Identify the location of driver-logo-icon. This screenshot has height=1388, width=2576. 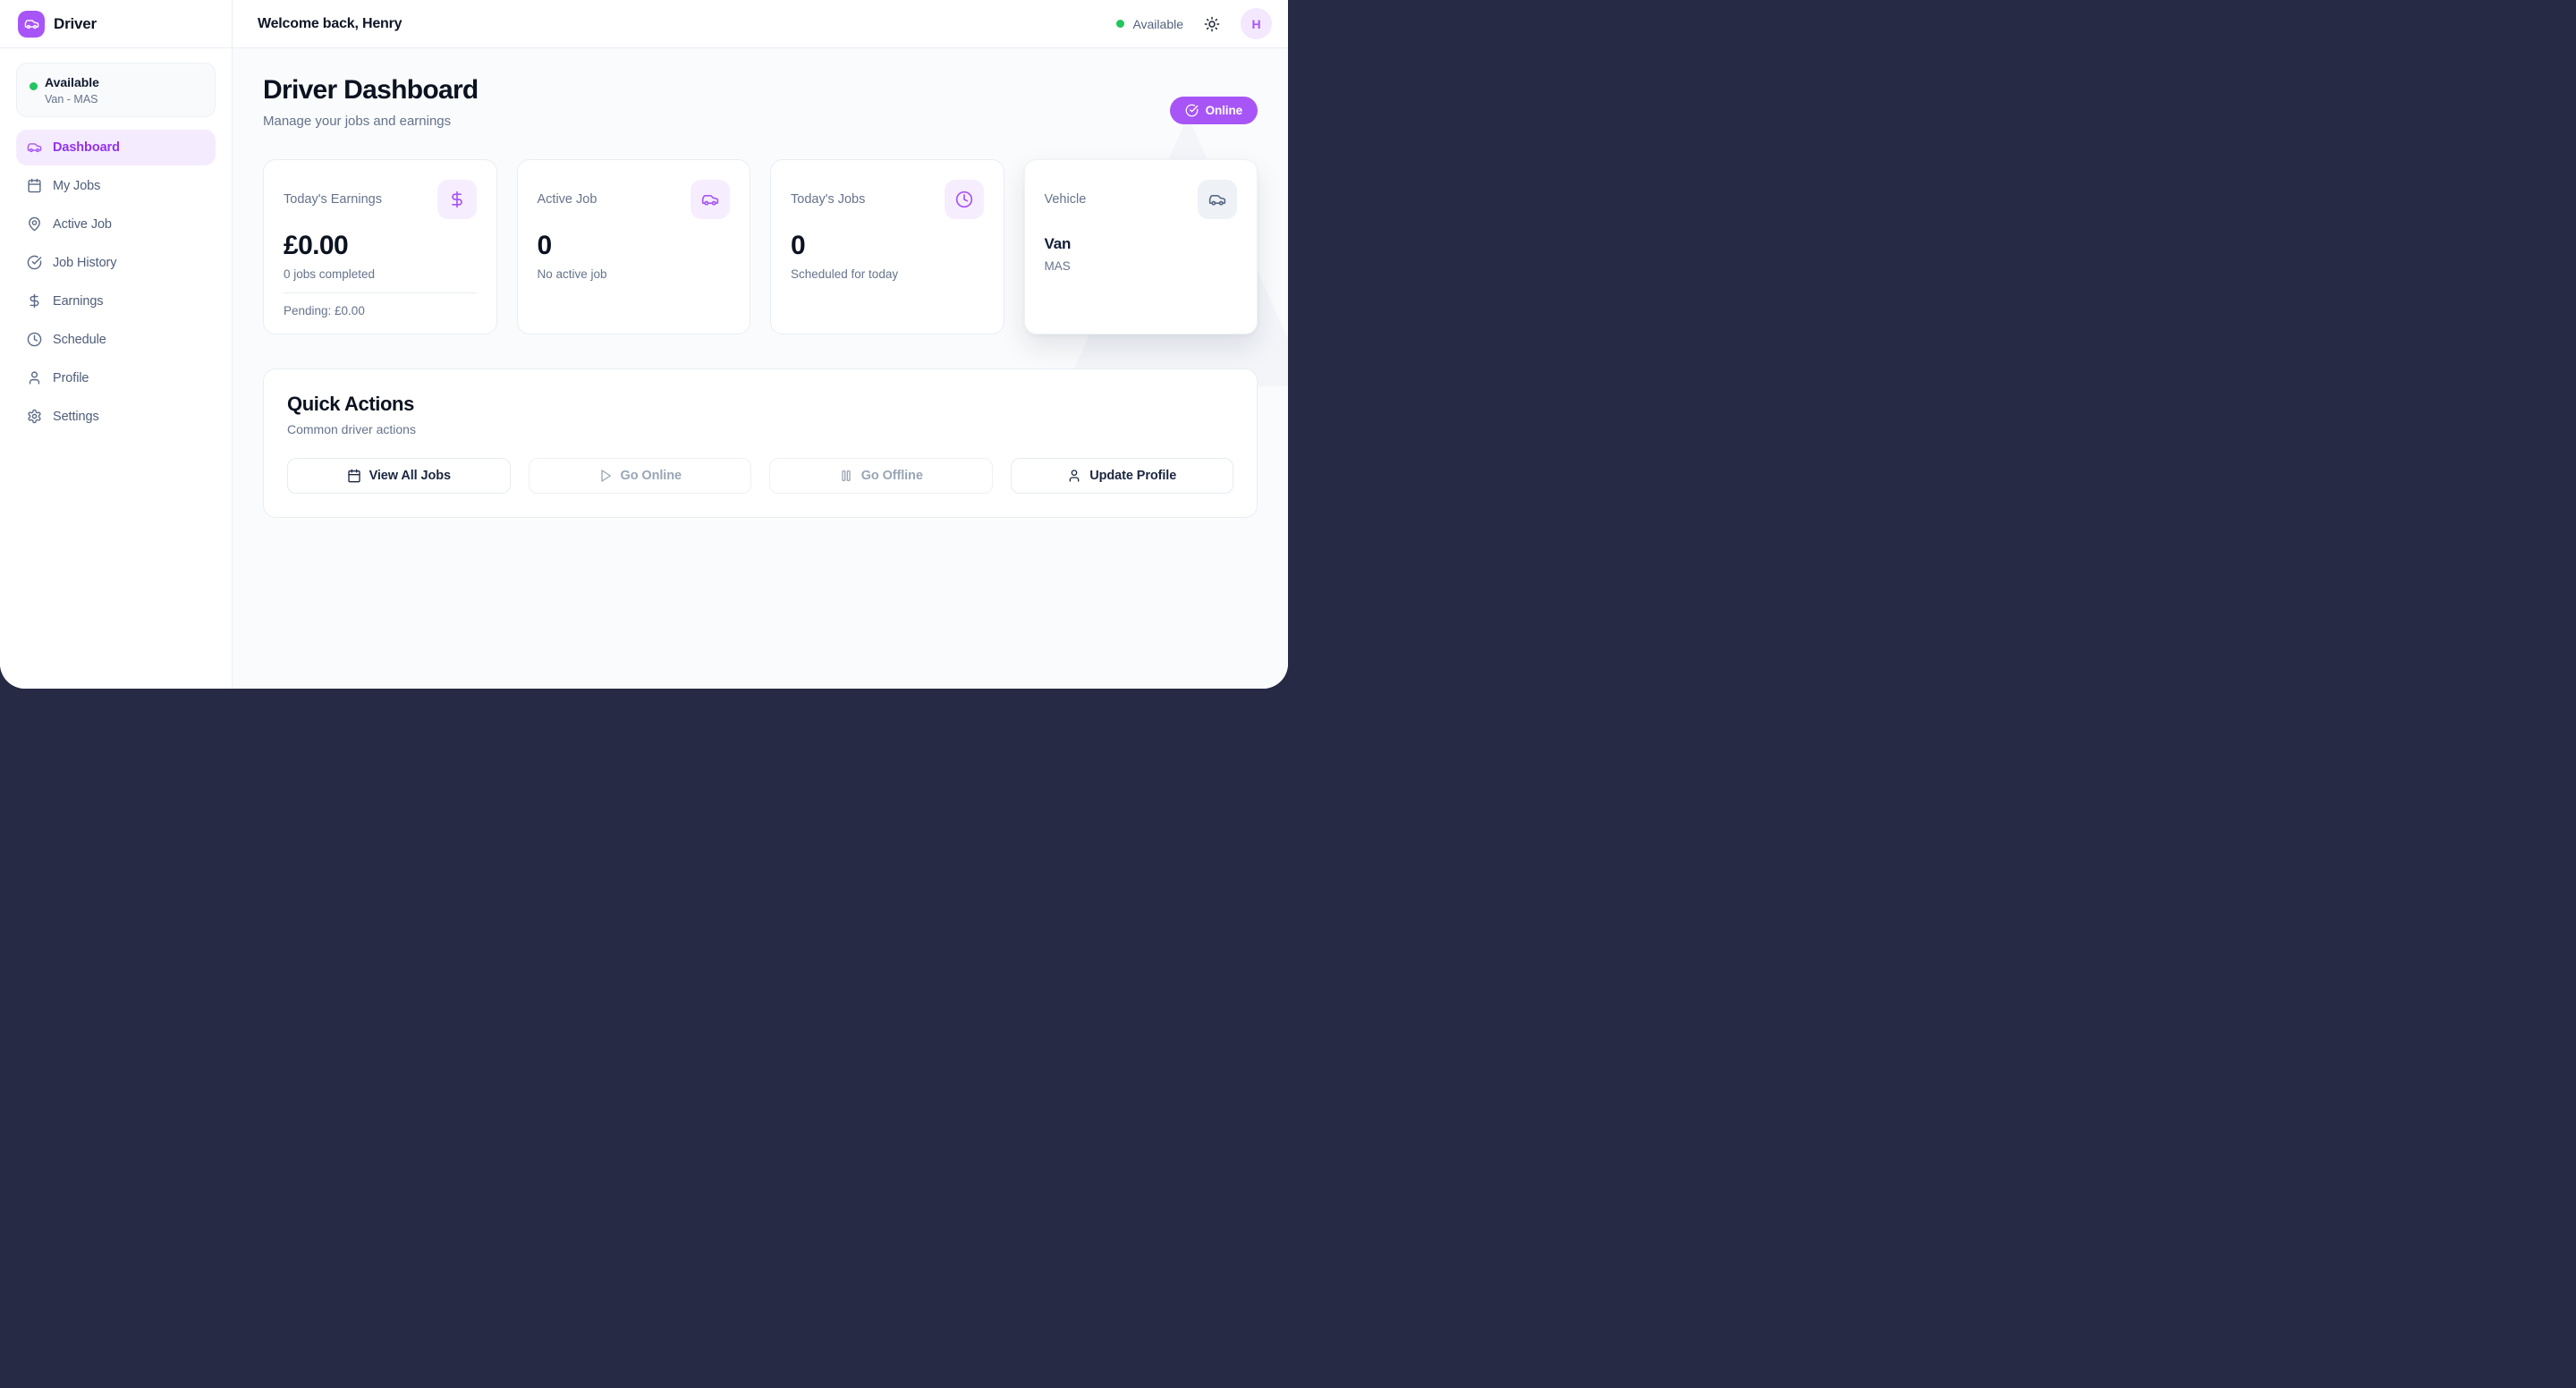
(31, 24).